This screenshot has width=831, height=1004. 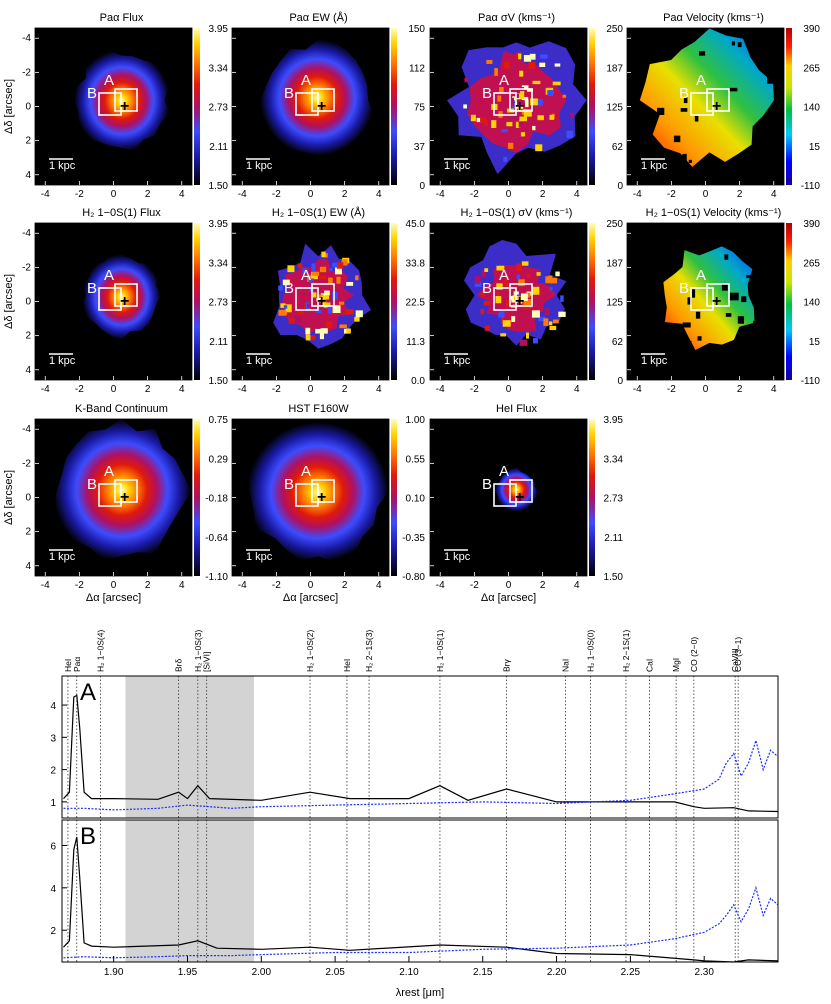 I want to click on y-tick-label: 3, so click(x=53, y=738).